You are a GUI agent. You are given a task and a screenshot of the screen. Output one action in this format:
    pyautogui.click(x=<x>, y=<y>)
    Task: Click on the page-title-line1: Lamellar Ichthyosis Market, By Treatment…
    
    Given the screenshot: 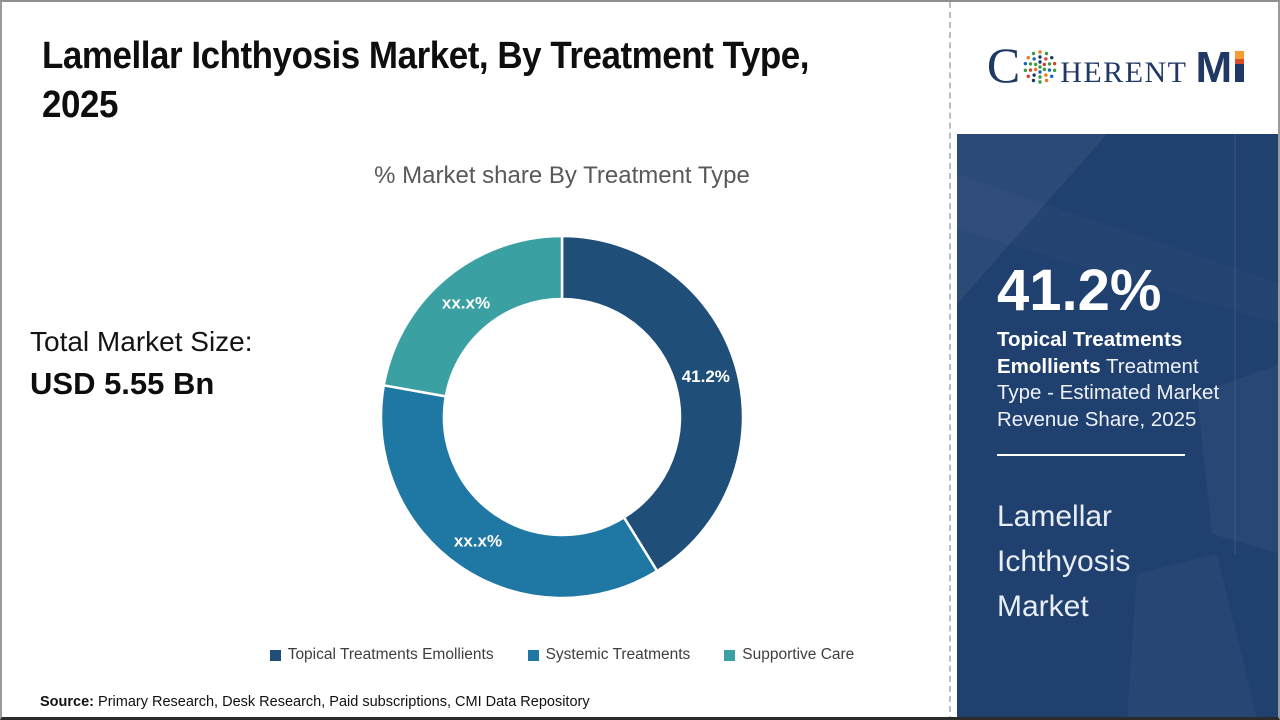 What is the action you would take?
    pyautogui.click(x=426, y=56)
    